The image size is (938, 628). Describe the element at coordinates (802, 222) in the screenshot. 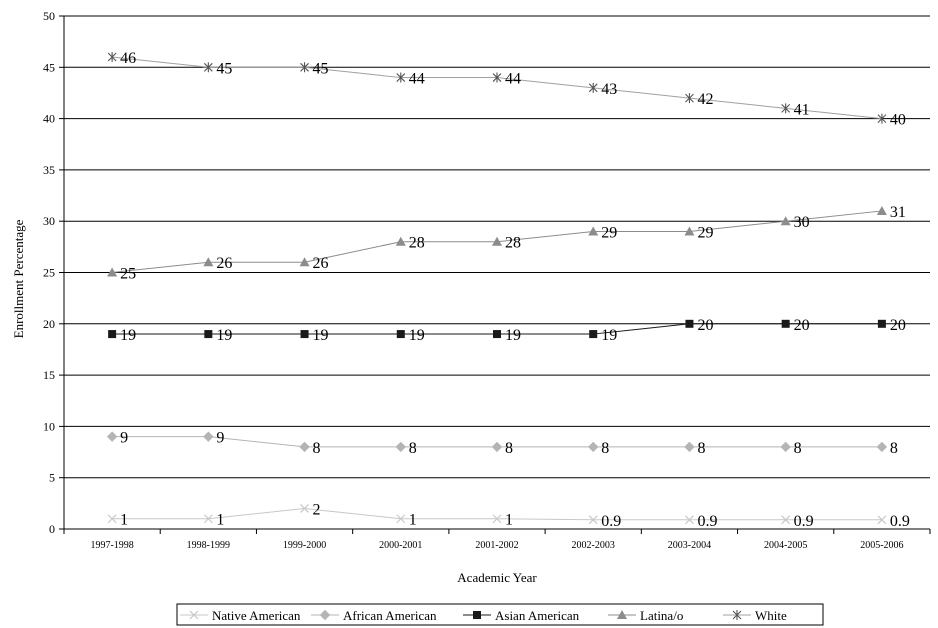

I see `data-label: 30` at that location.